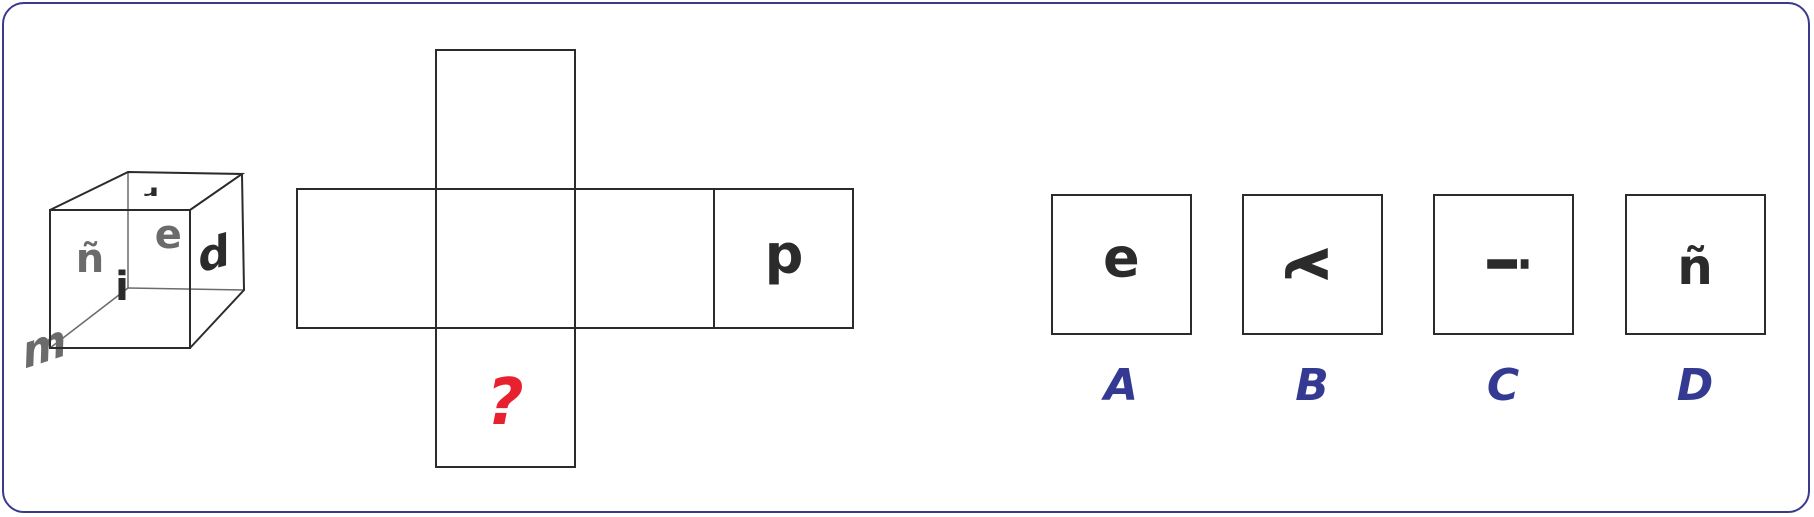  I want to click on option-b: λ B, so click(1312, 302).